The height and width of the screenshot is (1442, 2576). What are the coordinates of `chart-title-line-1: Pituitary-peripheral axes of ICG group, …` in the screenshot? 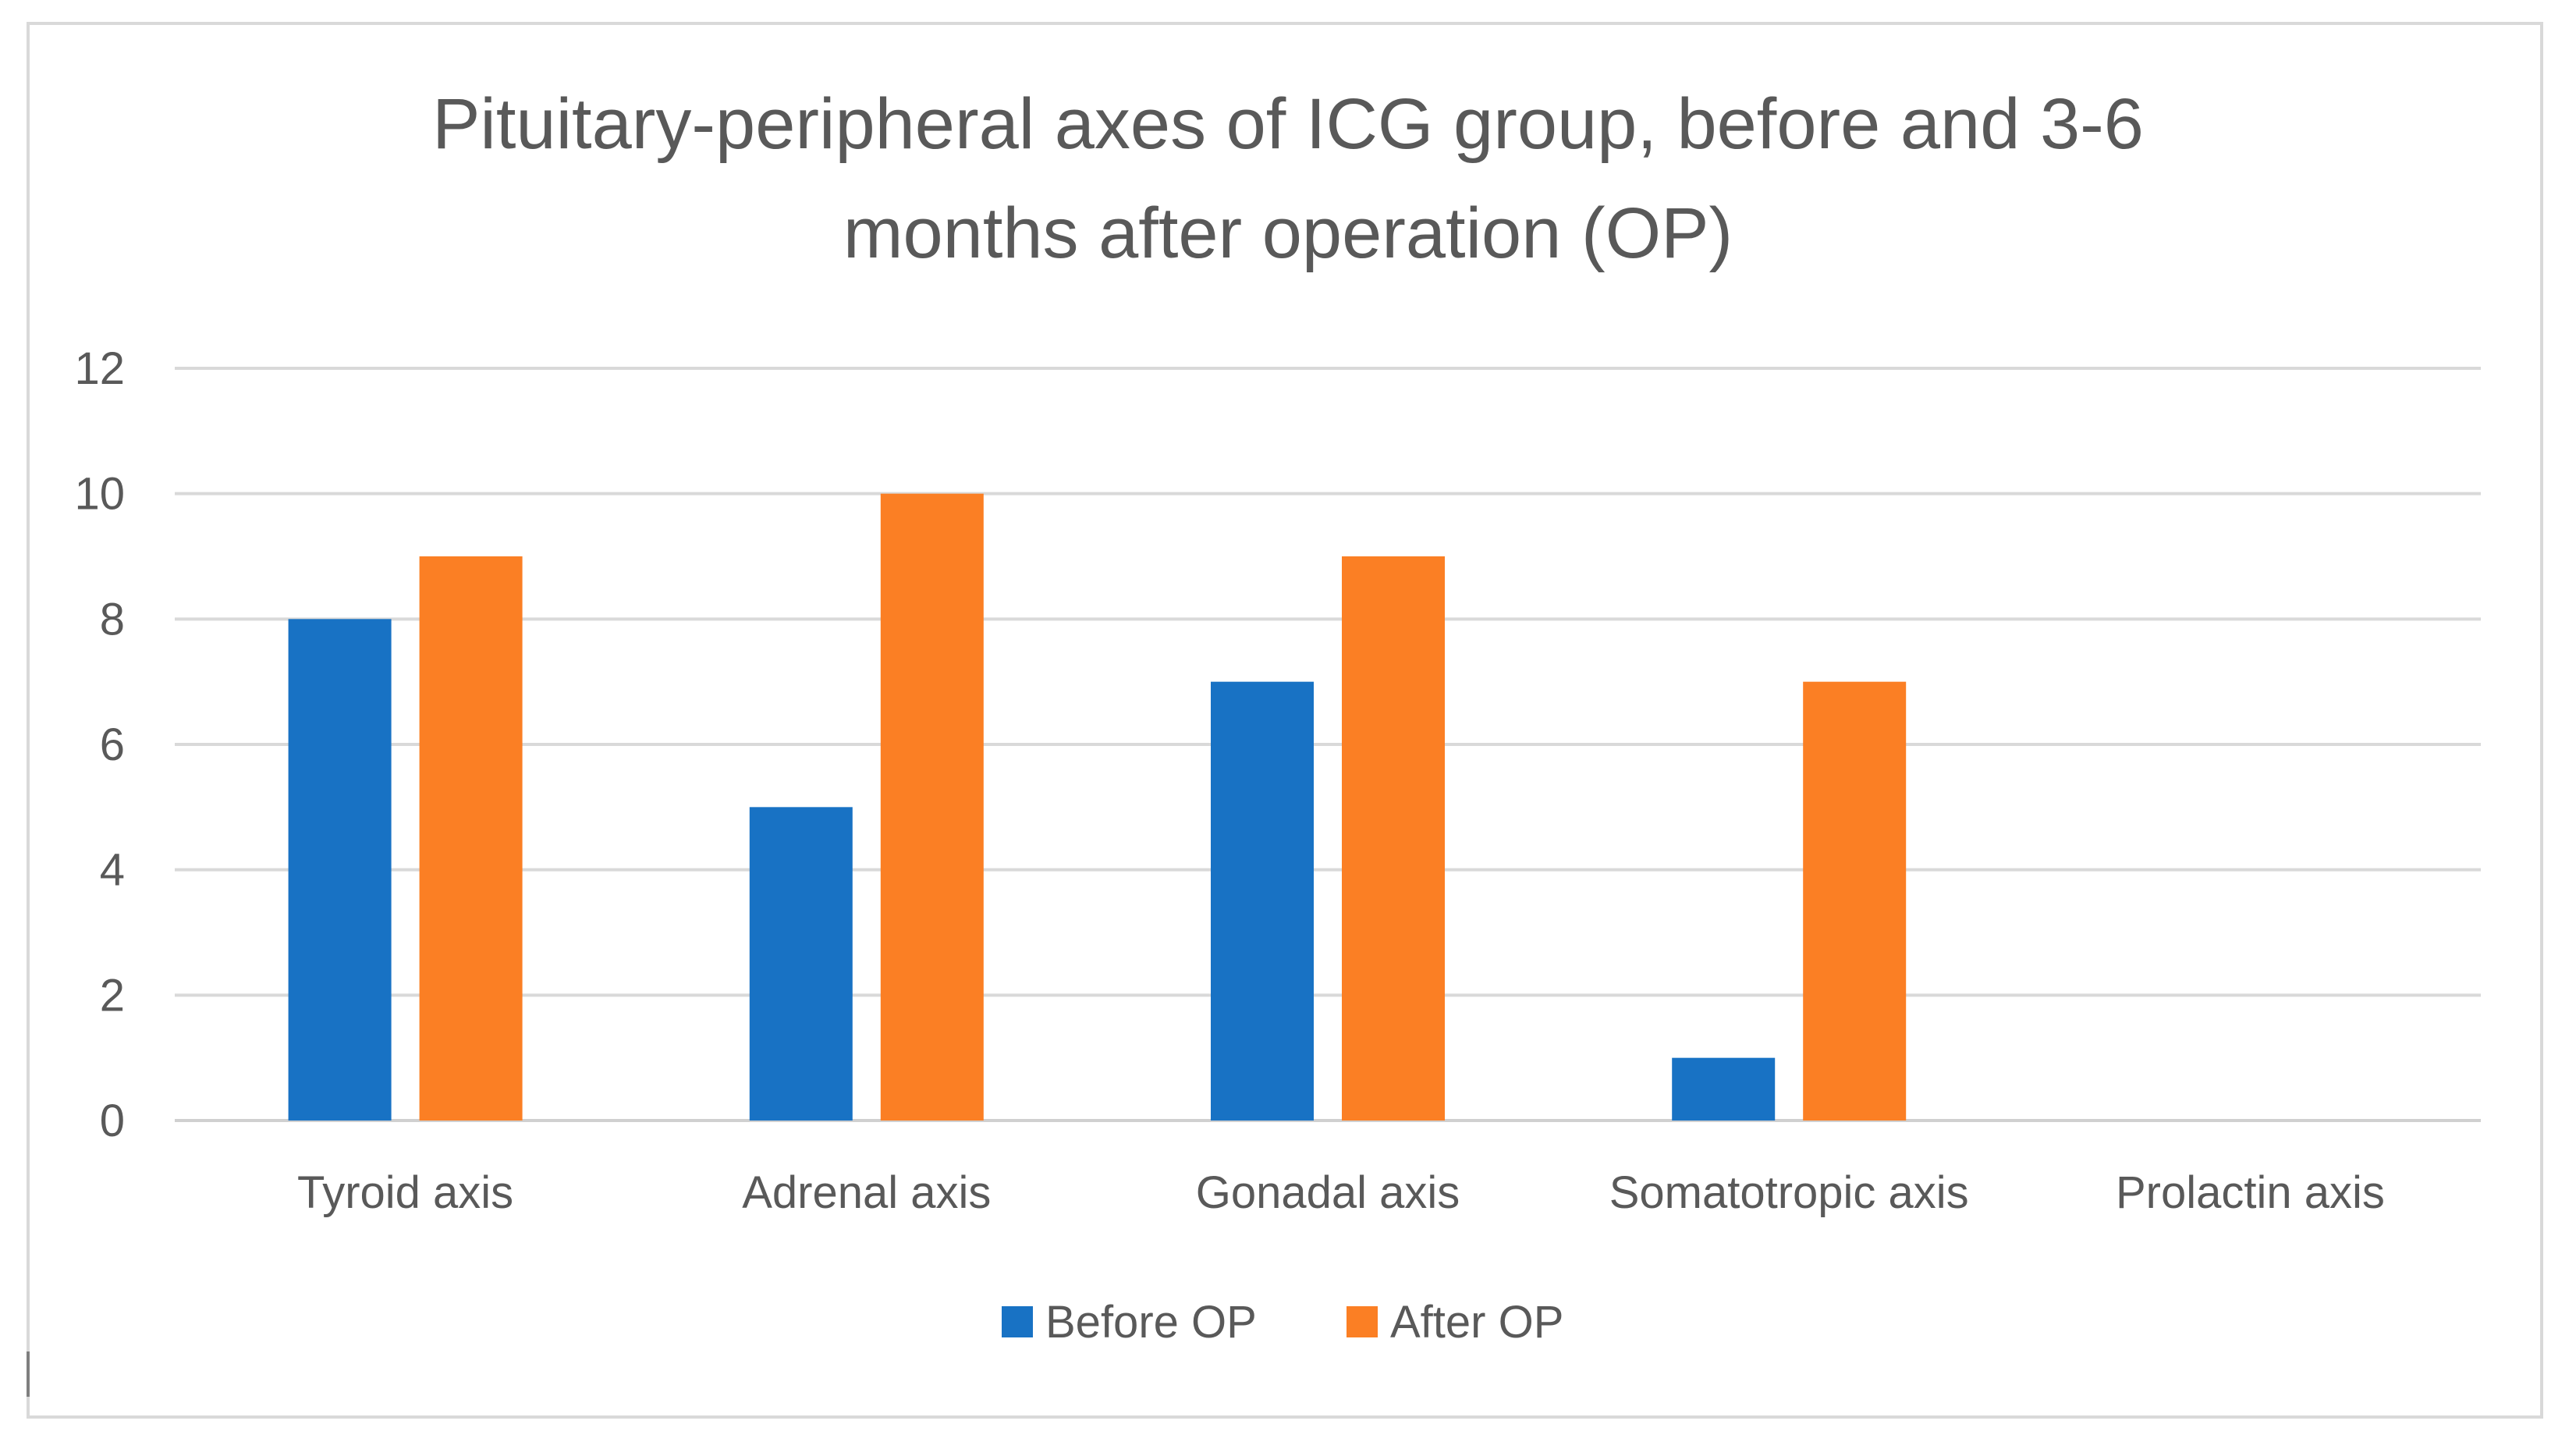 It's located at (1288, 124).